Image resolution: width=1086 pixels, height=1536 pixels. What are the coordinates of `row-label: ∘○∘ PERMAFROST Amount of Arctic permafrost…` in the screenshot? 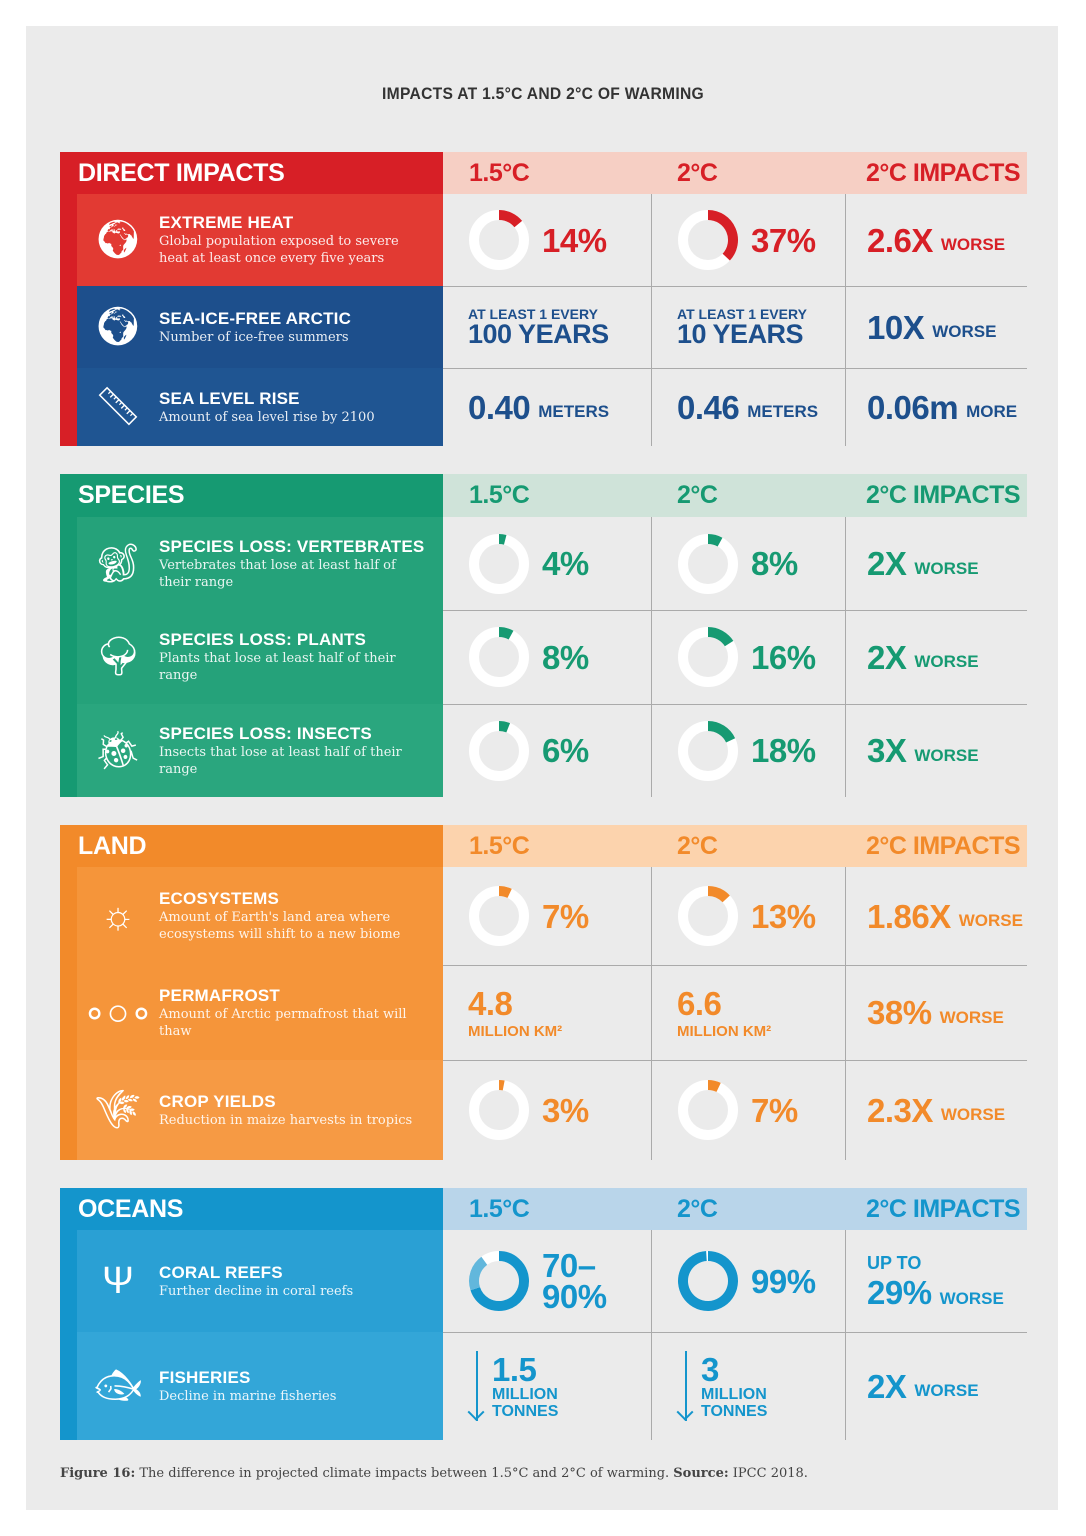 It's located at (260, 1012).